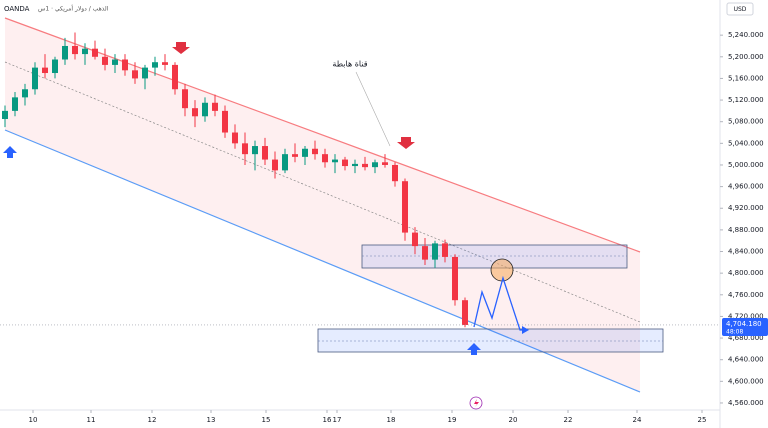 The height and width of the screenshot is (428, 768). Describe the element at coordinates (746, 295) in the screenshot. I see `y-tick-label: 4,760.000` at that location.